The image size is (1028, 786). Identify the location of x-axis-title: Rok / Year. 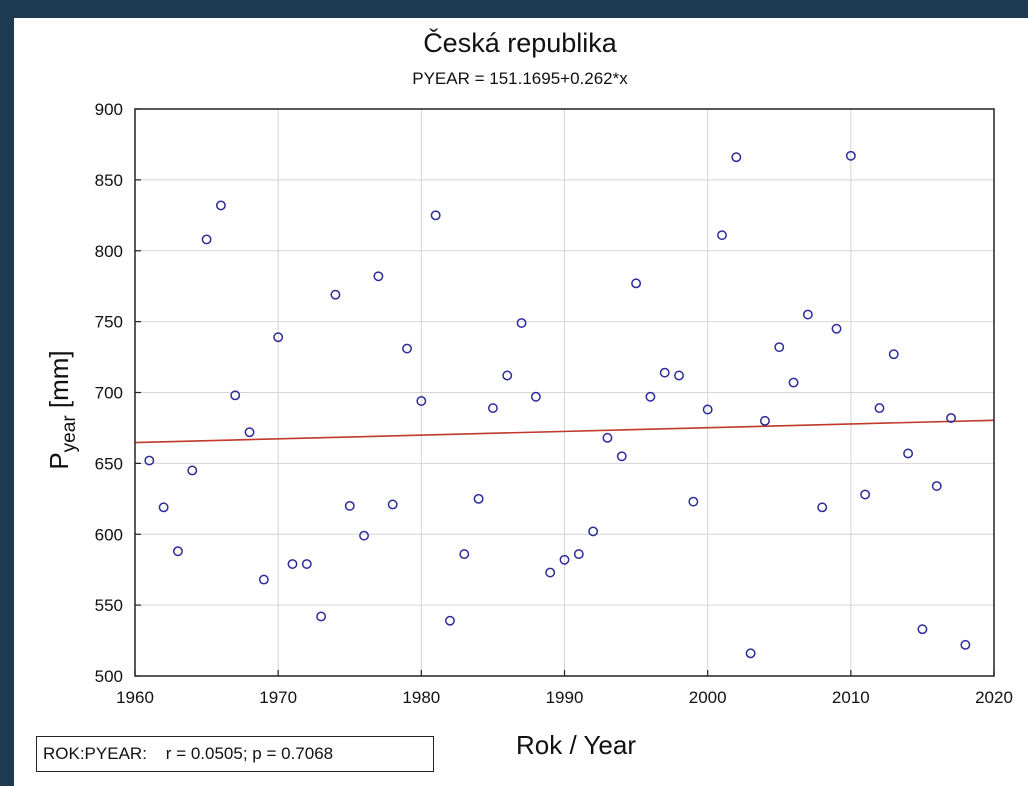
(576, 745).